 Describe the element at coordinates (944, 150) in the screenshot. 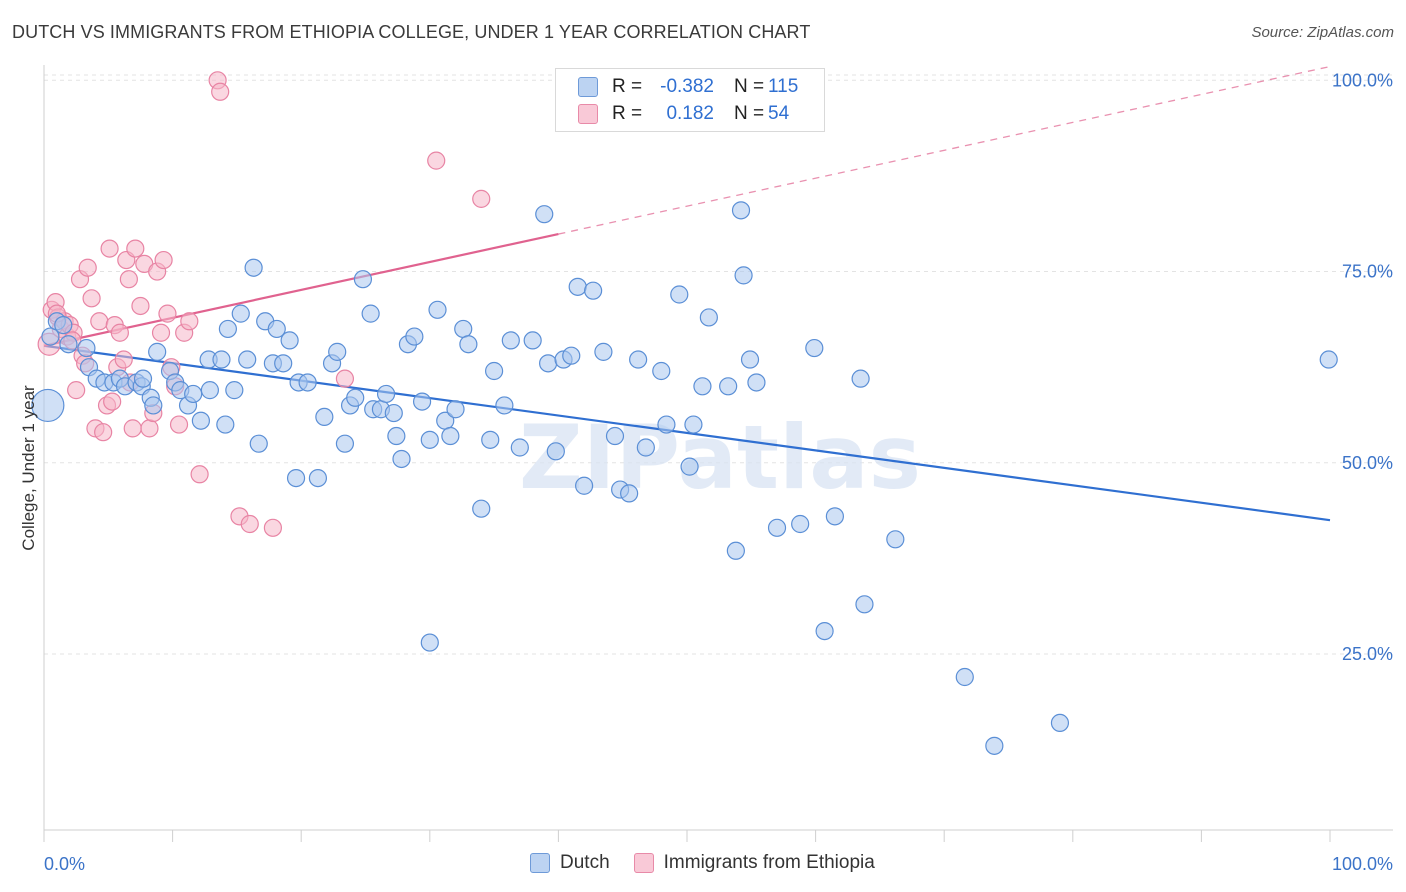

I see `ethiopia-trend-extension` at that location.